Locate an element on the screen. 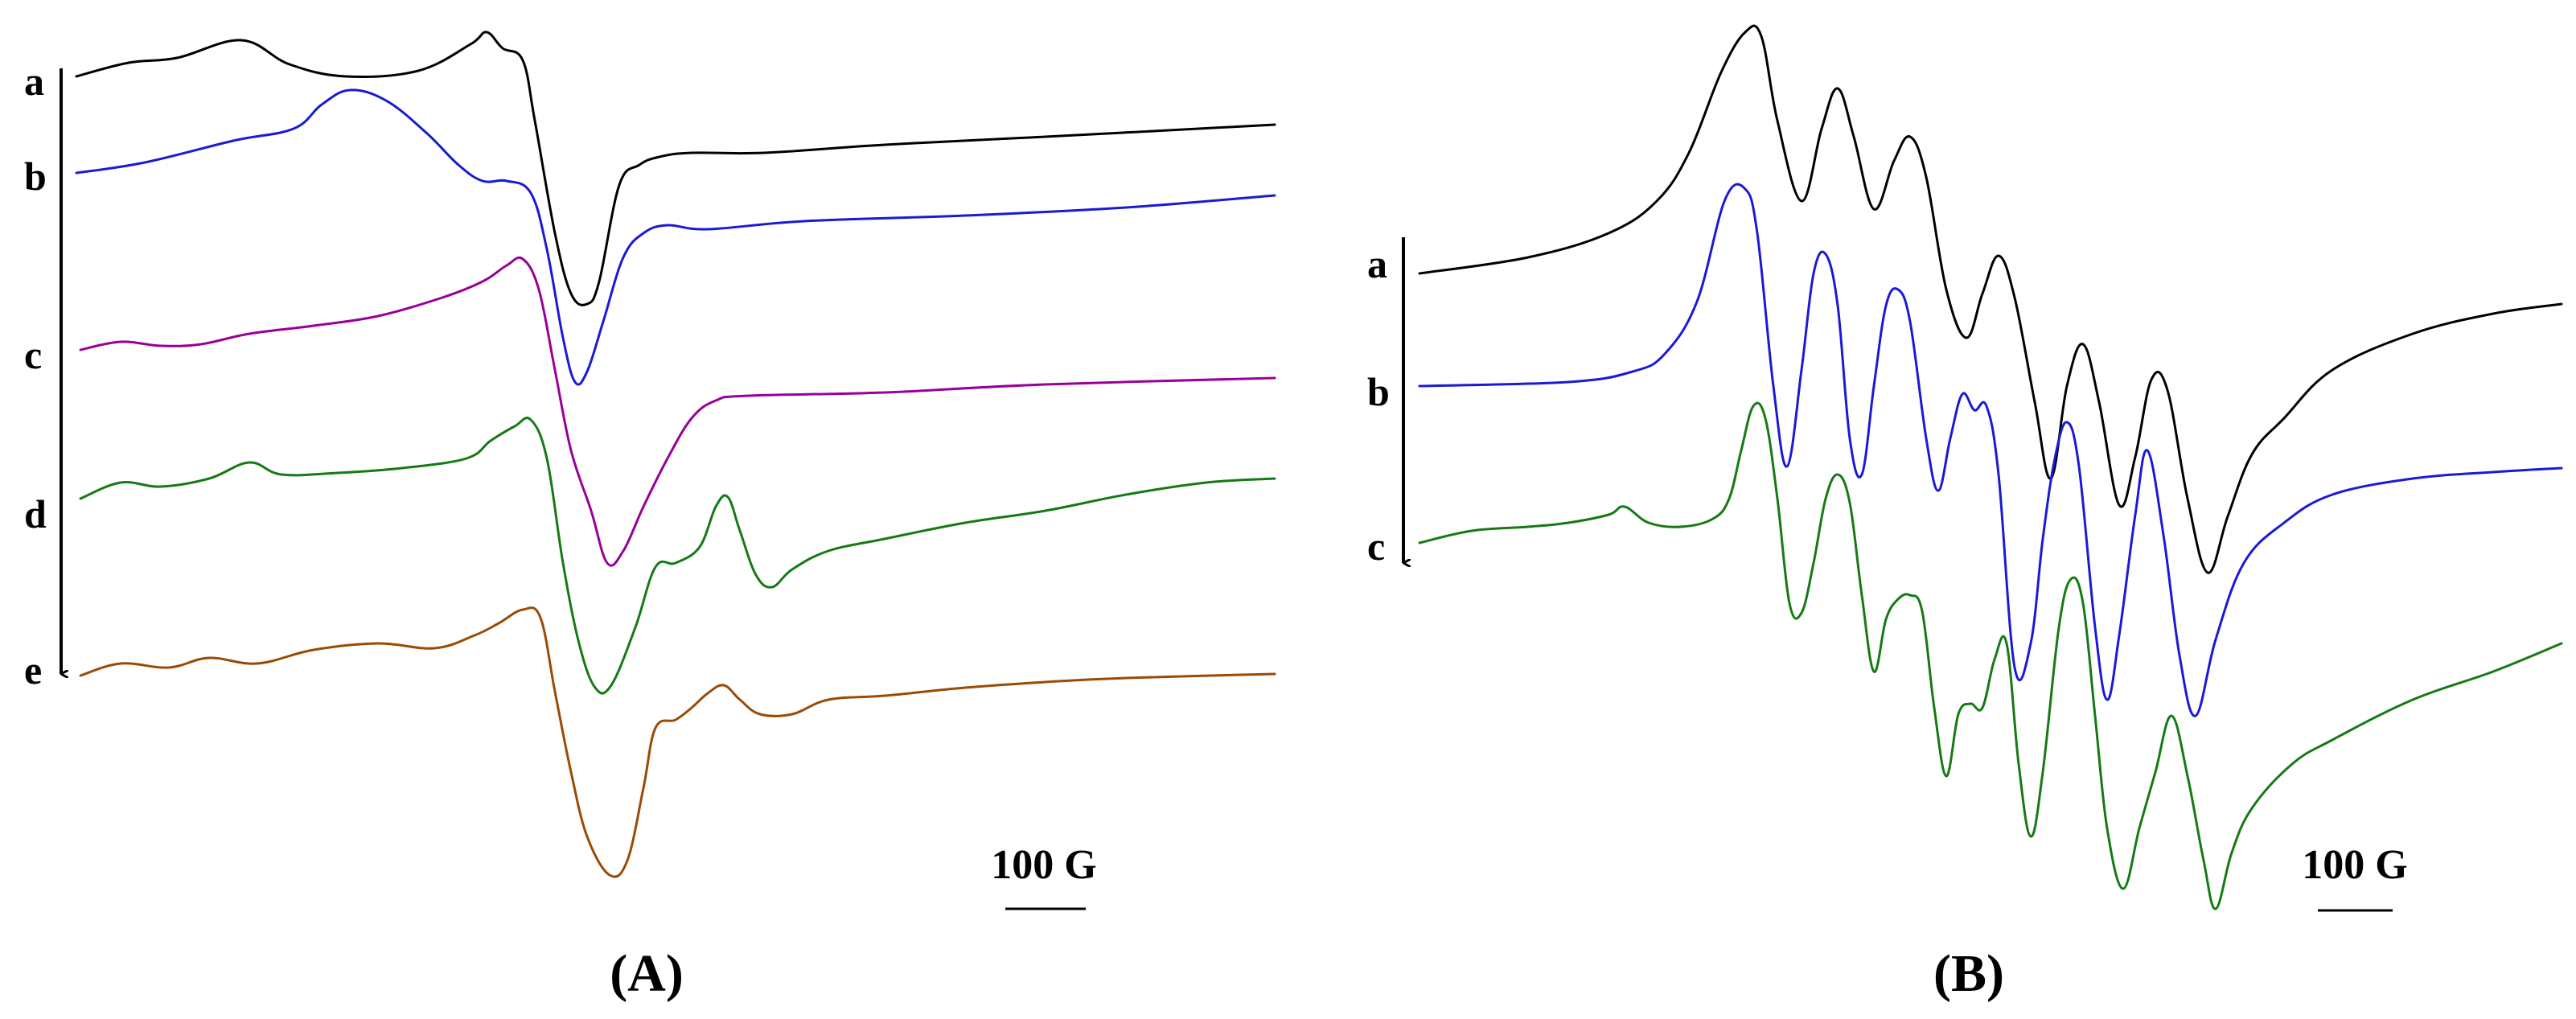 The height and width of the screenshot is (1019, 2576). panel-a-trace-b is located at coordinates (675, 237).